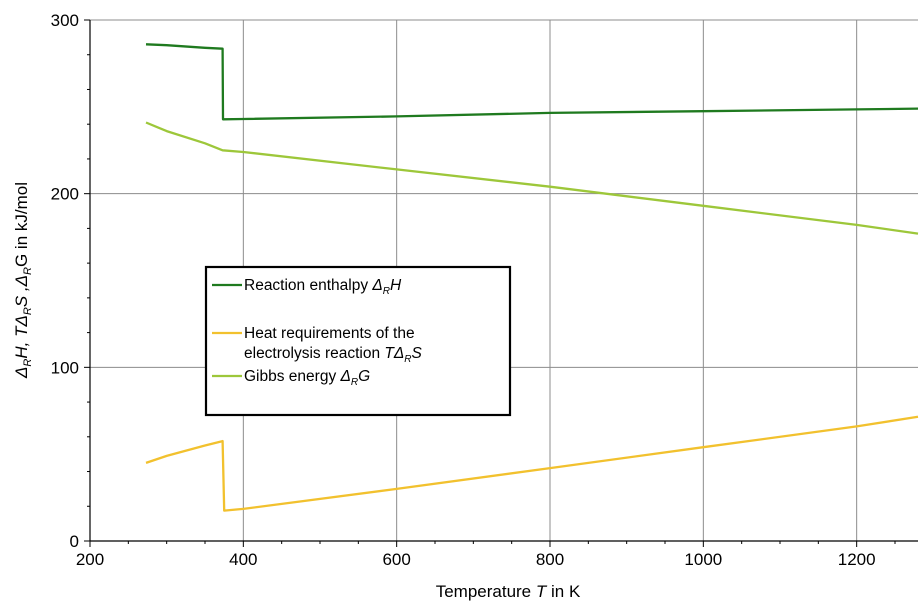 This screenshot has width=922, height=603. I want to click on x-tick-label: 800, so click(550, 559).